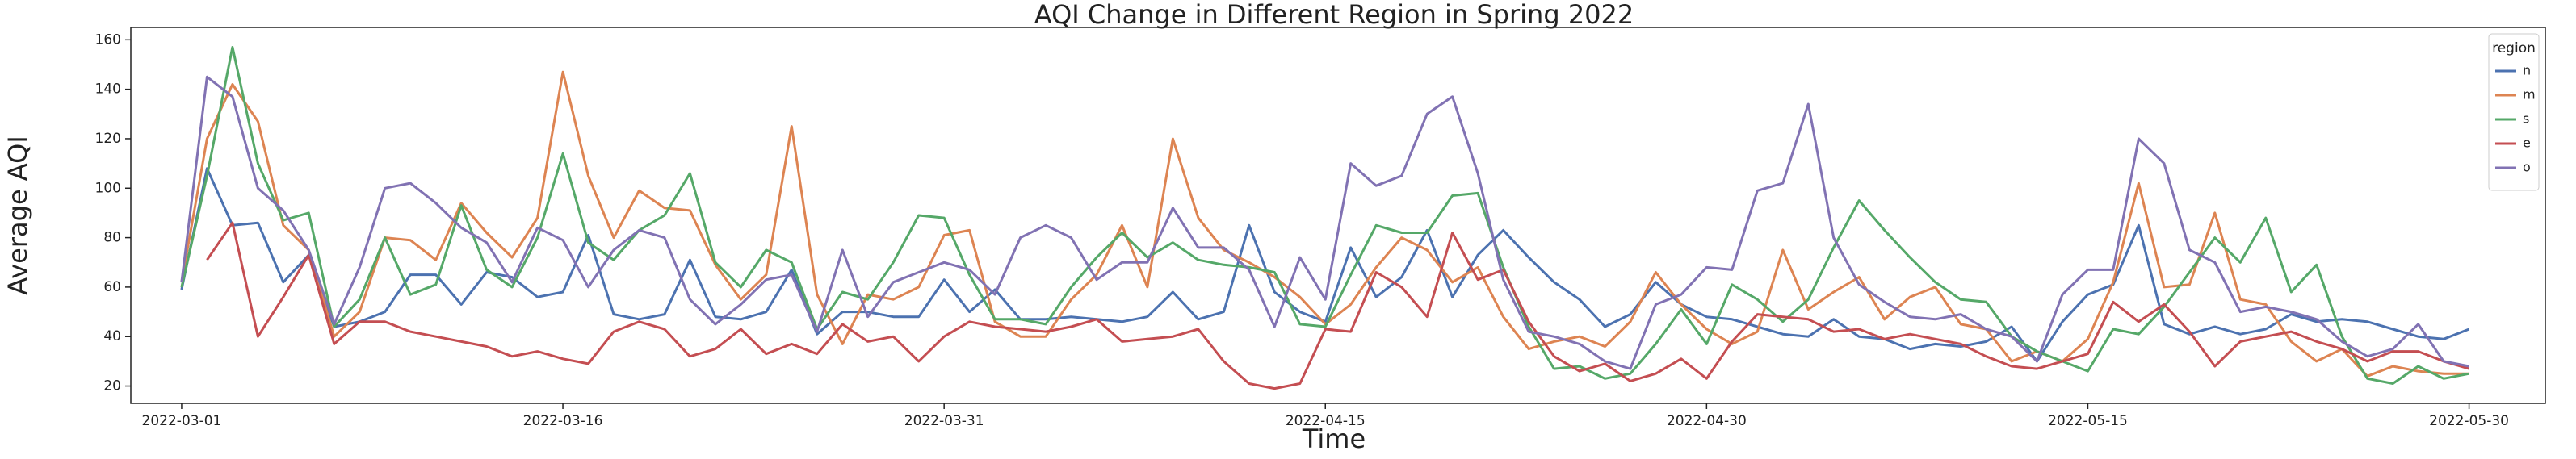 This screenshot has width=2576, height=459. Describe the element at coordinates (108, 139) in the screenshot. I see `y-tick-label: 120` at that location.